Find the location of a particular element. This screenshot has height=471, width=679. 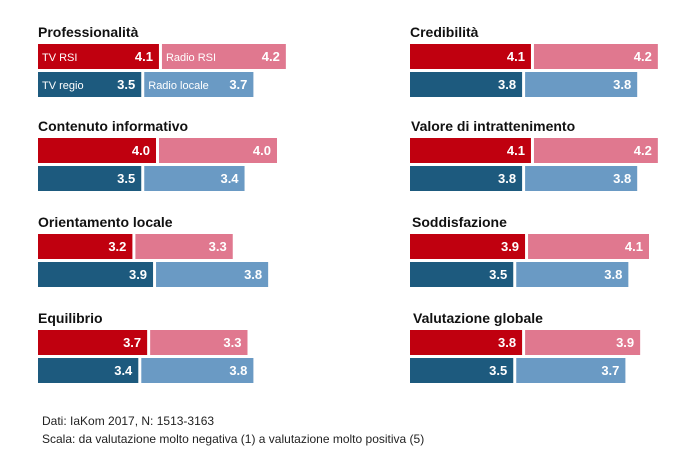

panel-2: Contenuto informativo 4.0 4.0 3.5 3.4 is located at coordinates (157, 154).